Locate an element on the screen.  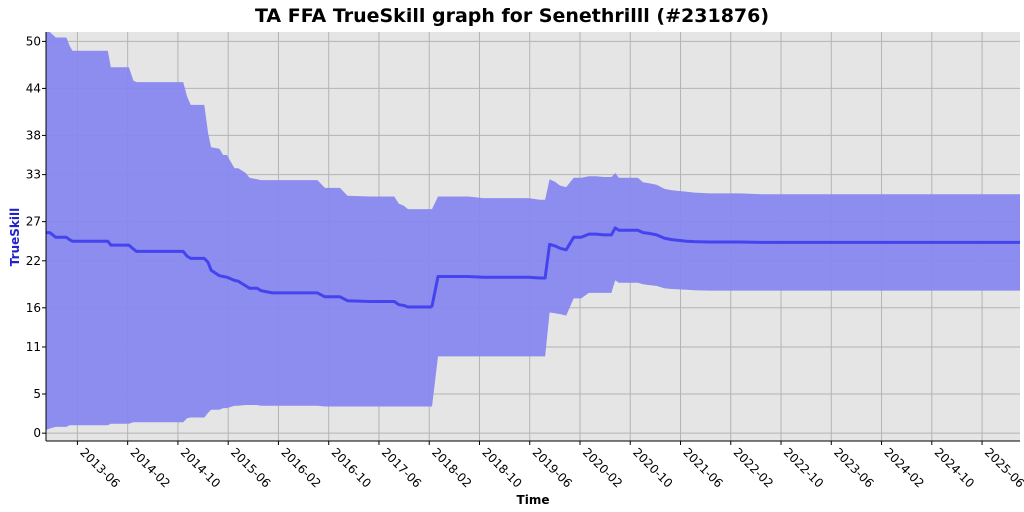
y-axis-ticks: 0 5 11 16 22 27 33 38 44 50 is located at coordinates (36, 237).